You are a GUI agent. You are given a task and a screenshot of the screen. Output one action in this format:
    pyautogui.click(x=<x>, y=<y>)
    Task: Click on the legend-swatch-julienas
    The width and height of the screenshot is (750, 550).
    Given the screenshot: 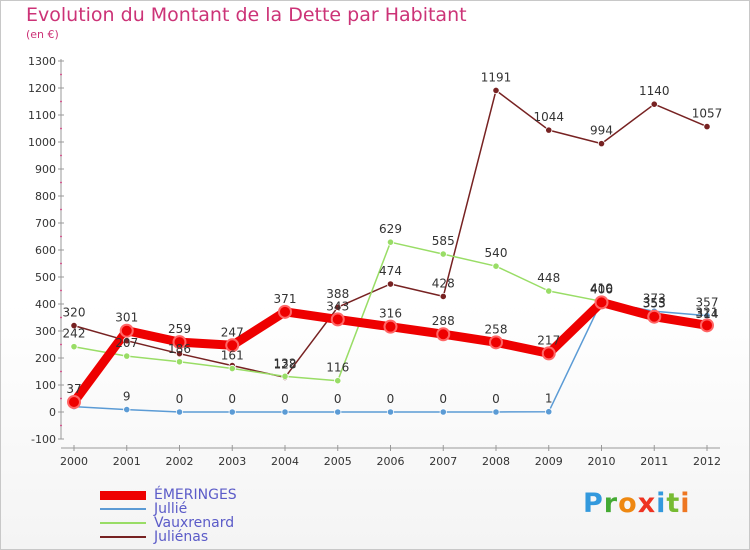 What is the action you would take?
    pyautogui.click(x=123, y=537)
    